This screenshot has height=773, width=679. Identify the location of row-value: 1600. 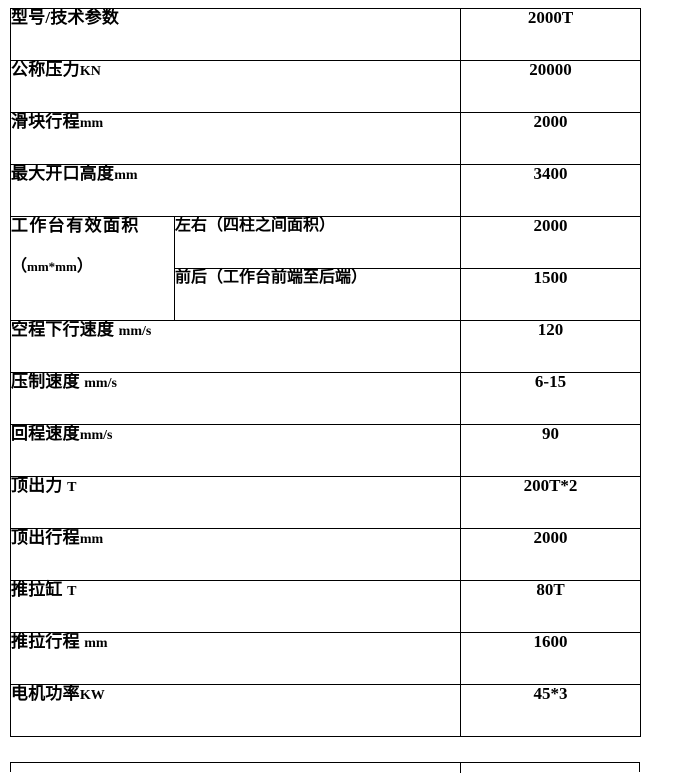
(550, 658).